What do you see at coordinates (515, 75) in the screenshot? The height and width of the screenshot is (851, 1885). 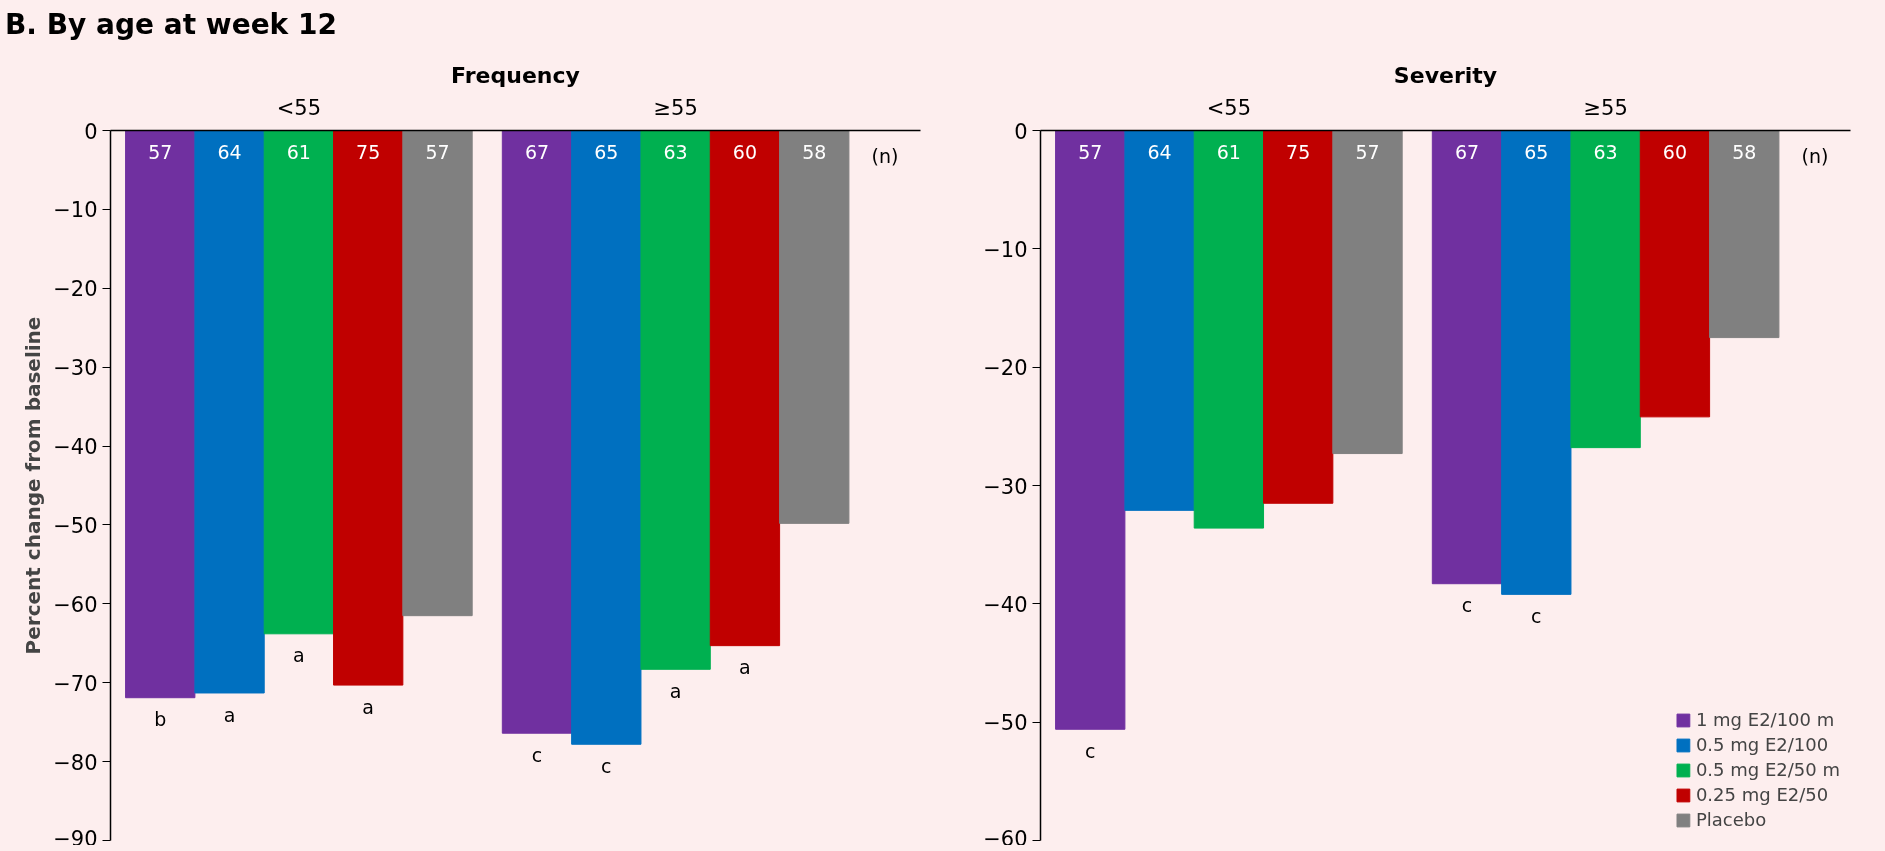 I see `chart-title: Frequency` at bounding box center [515, 75].